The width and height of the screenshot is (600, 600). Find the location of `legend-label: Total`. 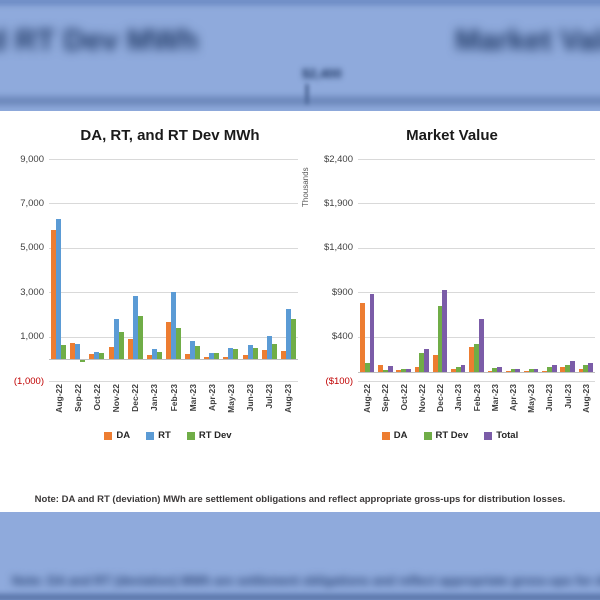

legend-label: Total is located at coordinates (507, 435).